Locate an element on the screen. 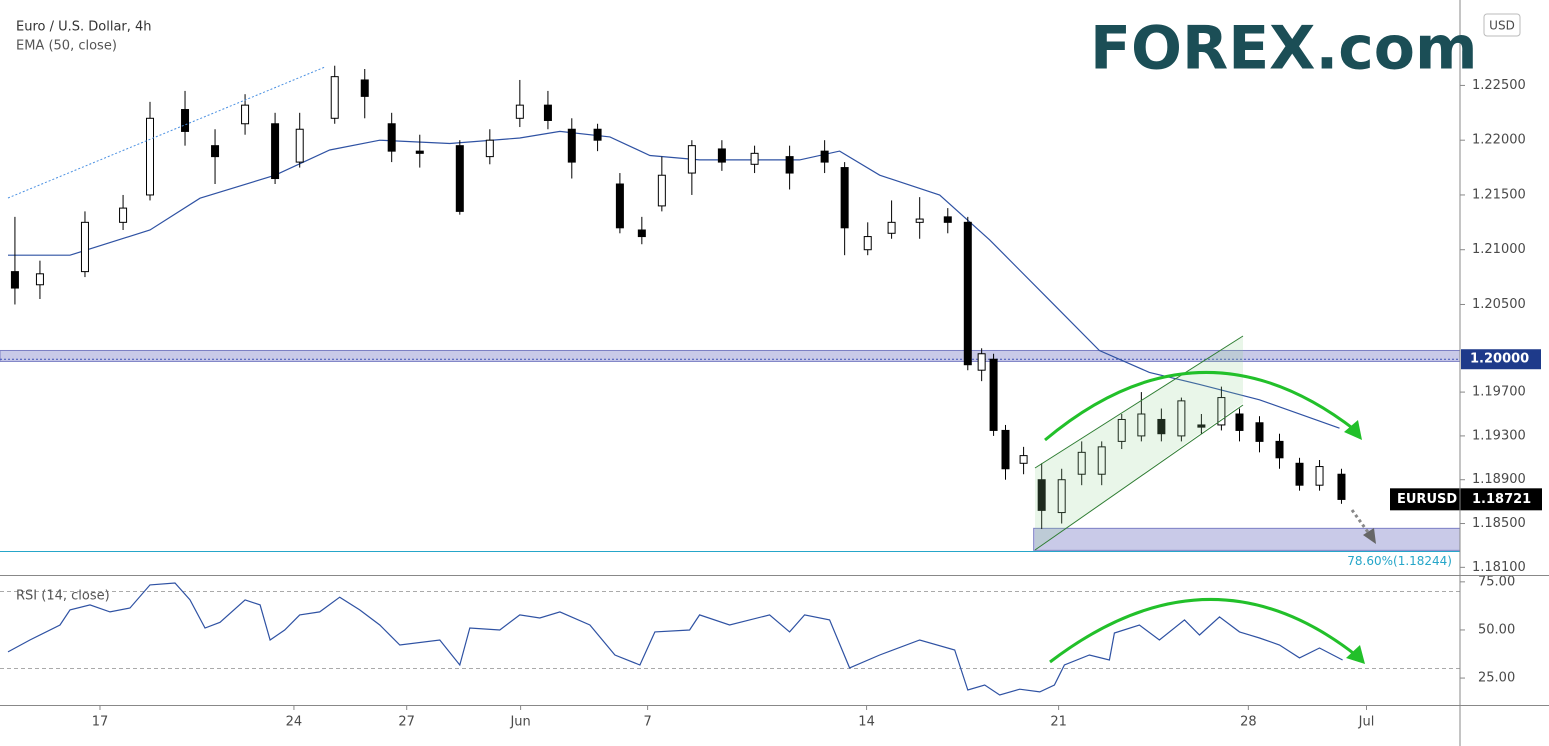 Image resolution: width=1549 pixels, height=746 pixels. logo: FOREX.com is located at coordinates (1284, 49).